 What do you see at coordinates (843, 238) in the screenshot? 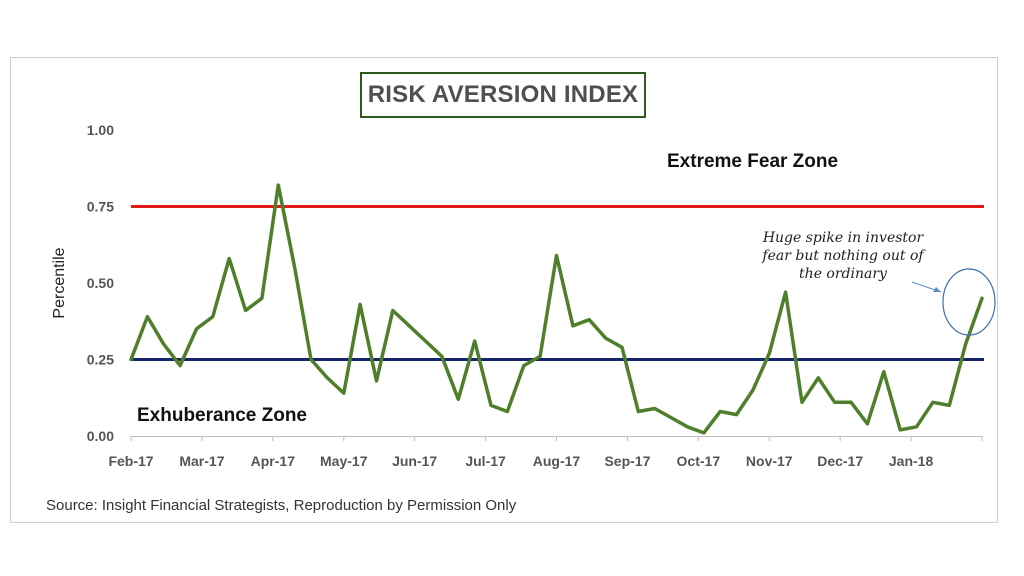
I see `annotation-line-1: Huge spike in investor` at bounding box center [843, 238].